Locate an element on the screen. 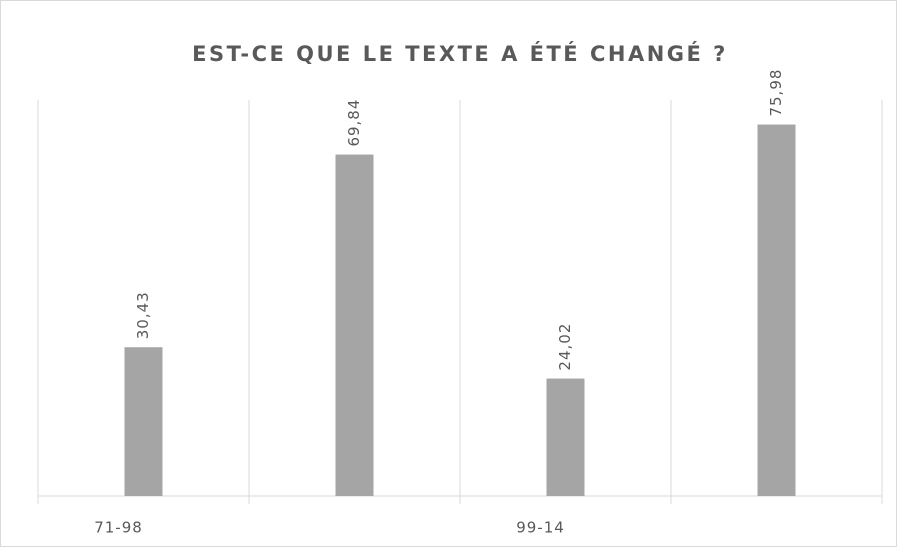  value-label: 30,43 is located at coordinates (143, 315).